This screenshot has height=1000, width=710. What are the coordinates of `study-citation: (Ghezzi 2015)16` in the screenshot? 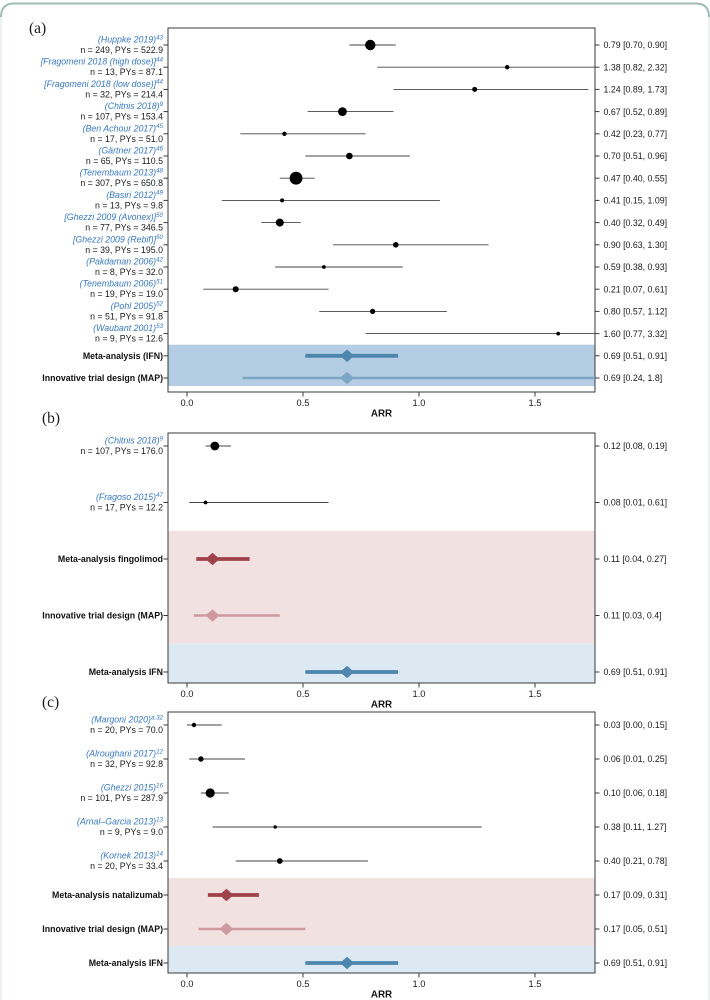 It's located at (132, 787).